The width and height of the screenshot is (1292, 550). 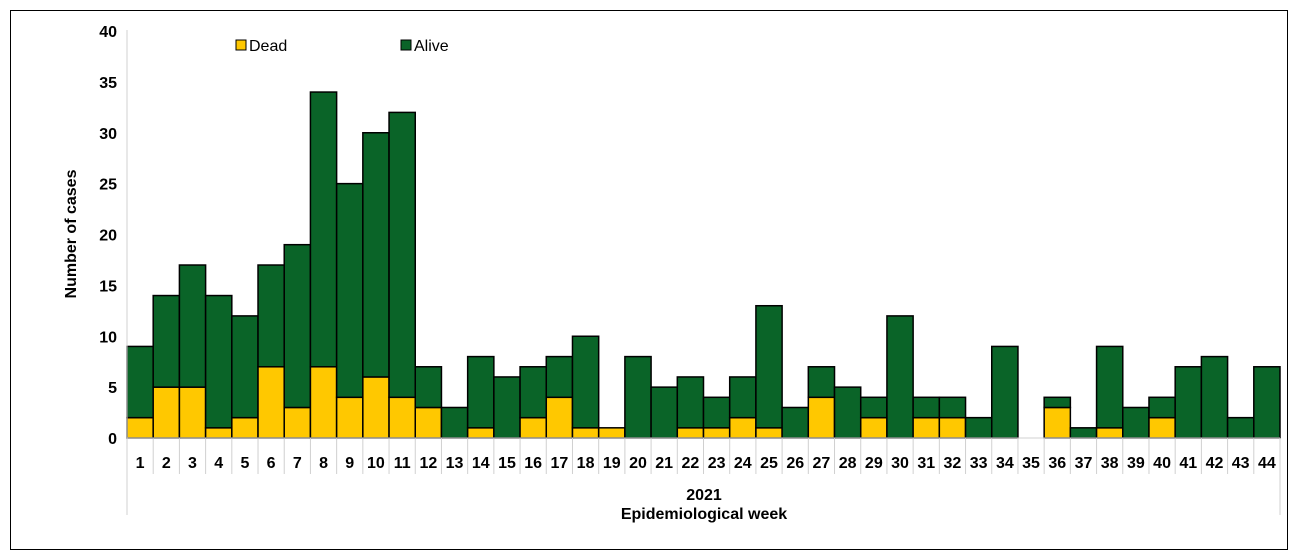 What do you see at coordinates (271, 463) in the screenshot?
I see `x-tick-label: 6` at bounding box center [271, 463].